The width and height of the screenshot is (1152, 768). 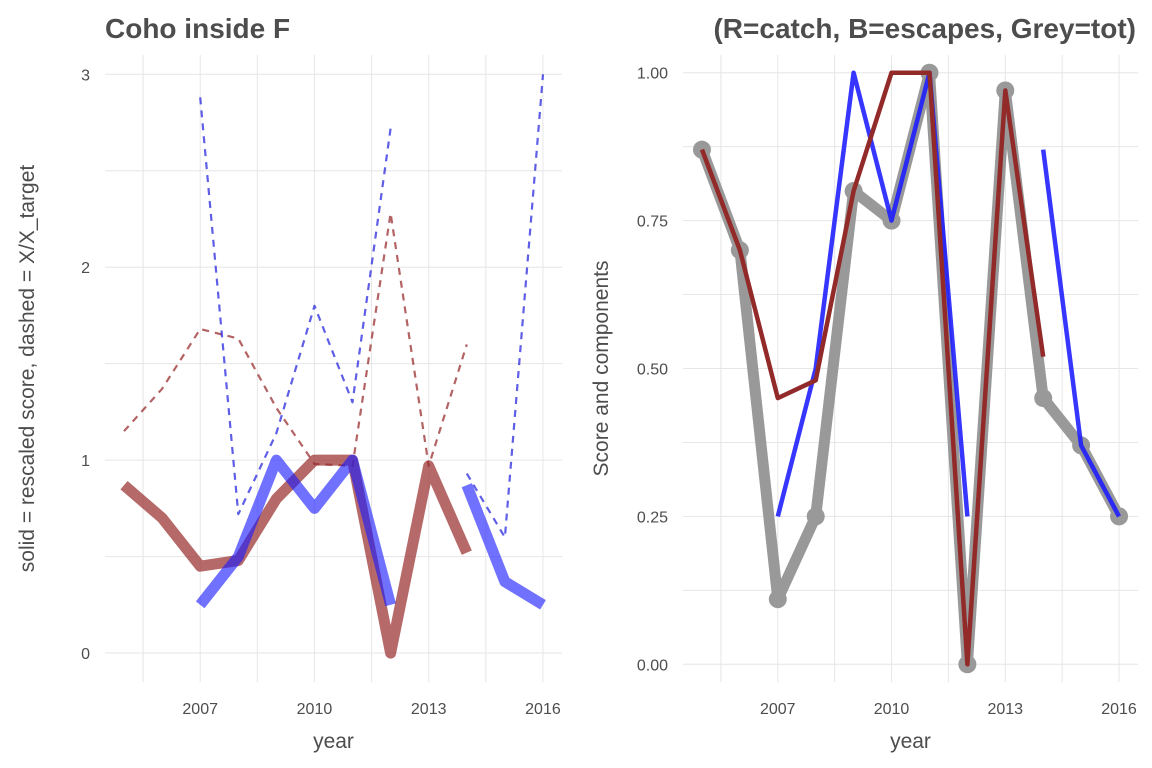 What do you see at coordinates (601, 369) in the screenshot?
I see `y-axis-title: Score and components` at bounding box center [601, 369].